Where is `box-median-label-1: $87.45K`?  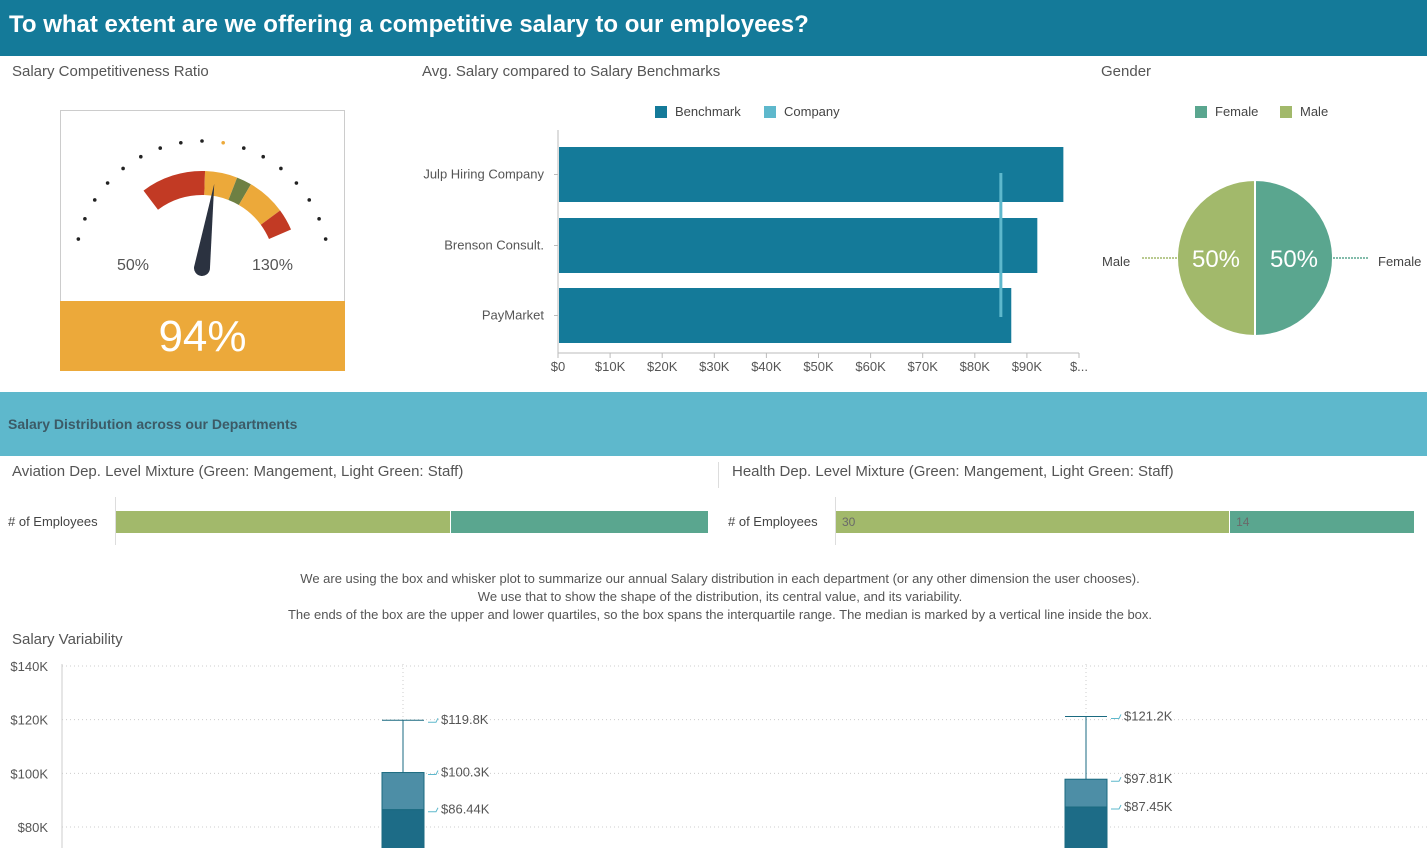 box-median-label-1: $87.45K is located at coordinates (1148, 806).